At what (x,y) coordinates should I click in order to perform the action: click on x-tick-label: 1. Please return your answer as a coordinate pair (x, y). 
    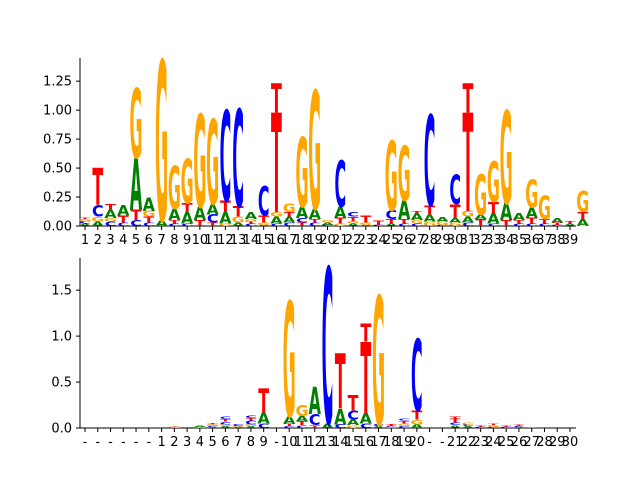
    Looking at the image, I should click on (85, 240).